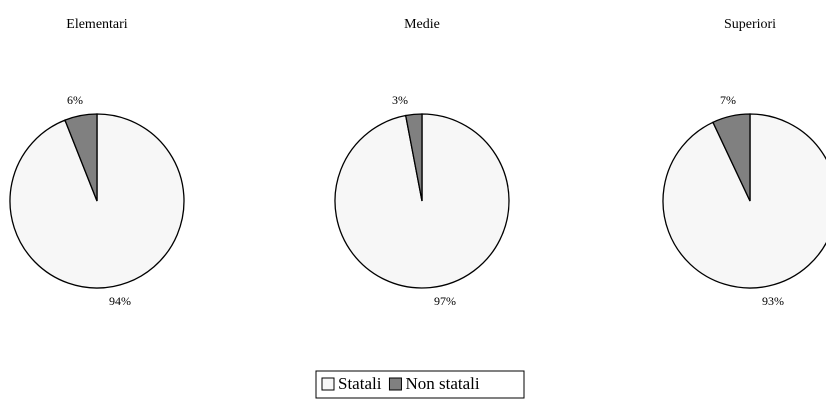 This screenshot has width=826, height=406. Describe the element at coordinates (728, 100) in the screenshot. I see `value-label: 7%` at that location.